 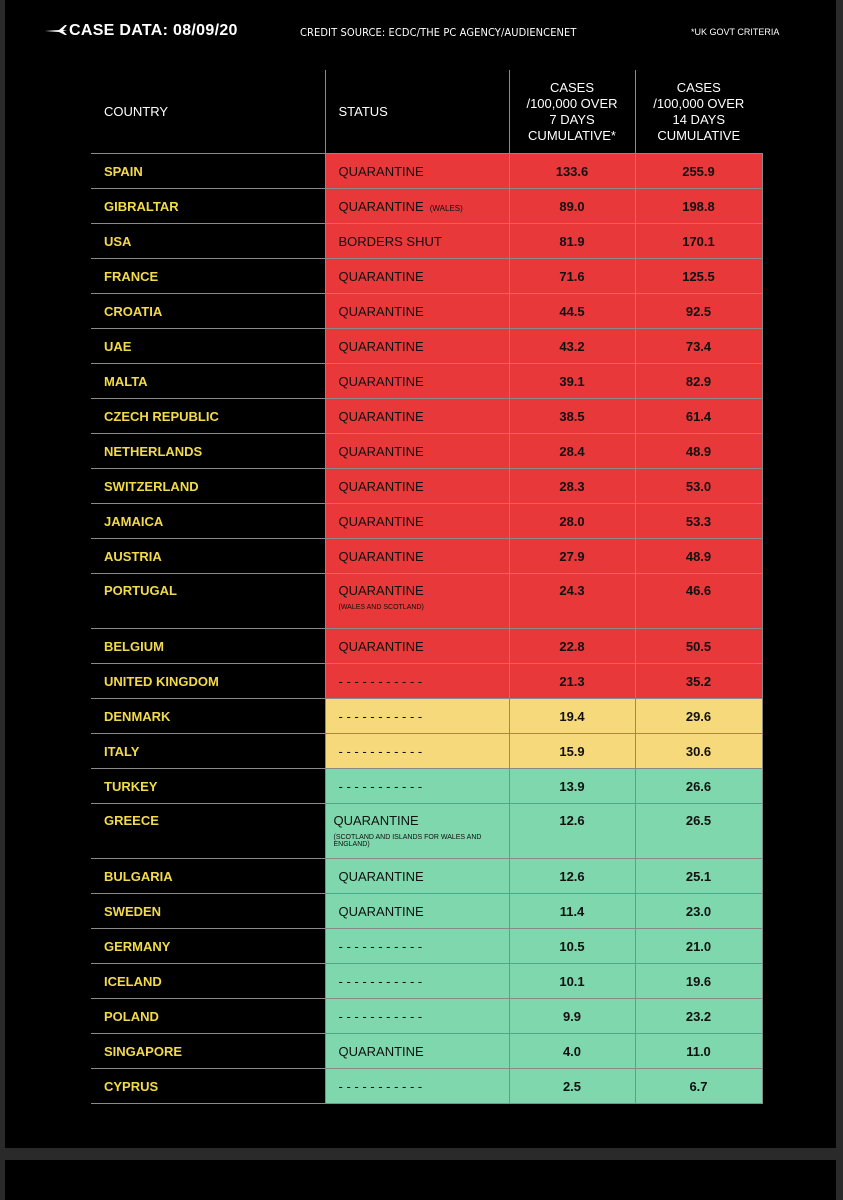 I want to click on cases-7-days-cell: 43.2, so click(x=572, y=346).